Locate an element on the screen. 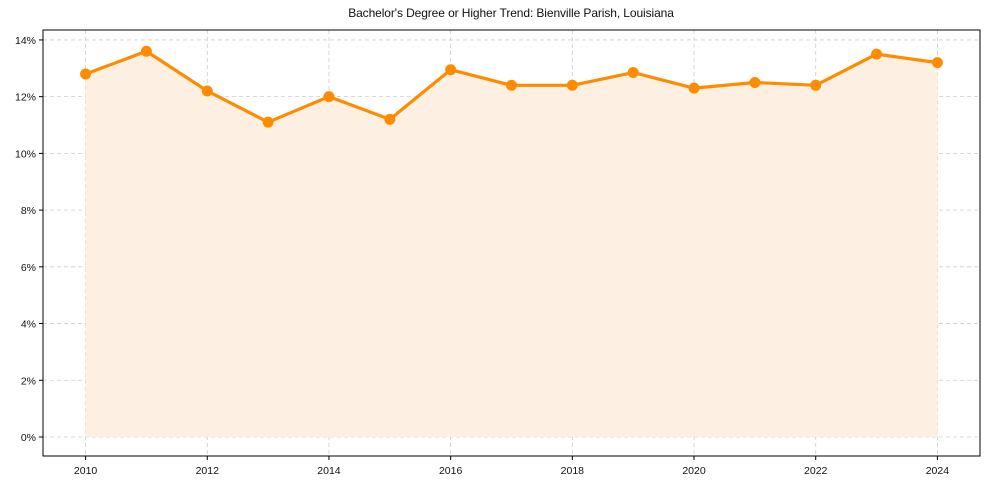 This screenshot has height=490, width=989. y-tick-label: 14% is located at coordinates (25, 41).